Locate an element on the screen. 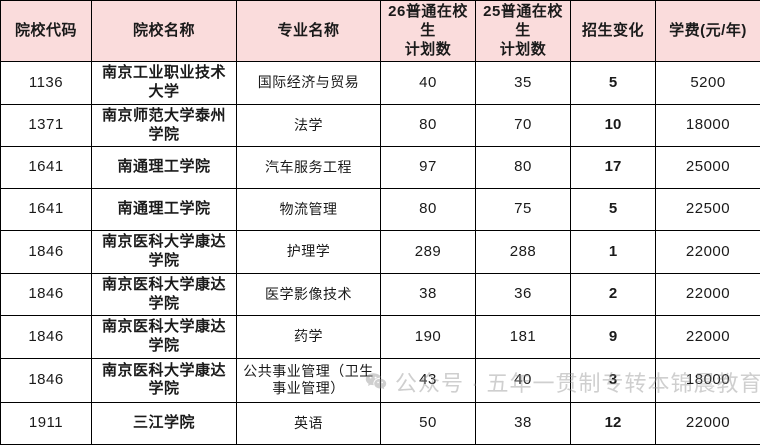 This screenshot has width=760, height=445. column-header-major-line-1: 专业名称 is located at coordinates (308, 31).